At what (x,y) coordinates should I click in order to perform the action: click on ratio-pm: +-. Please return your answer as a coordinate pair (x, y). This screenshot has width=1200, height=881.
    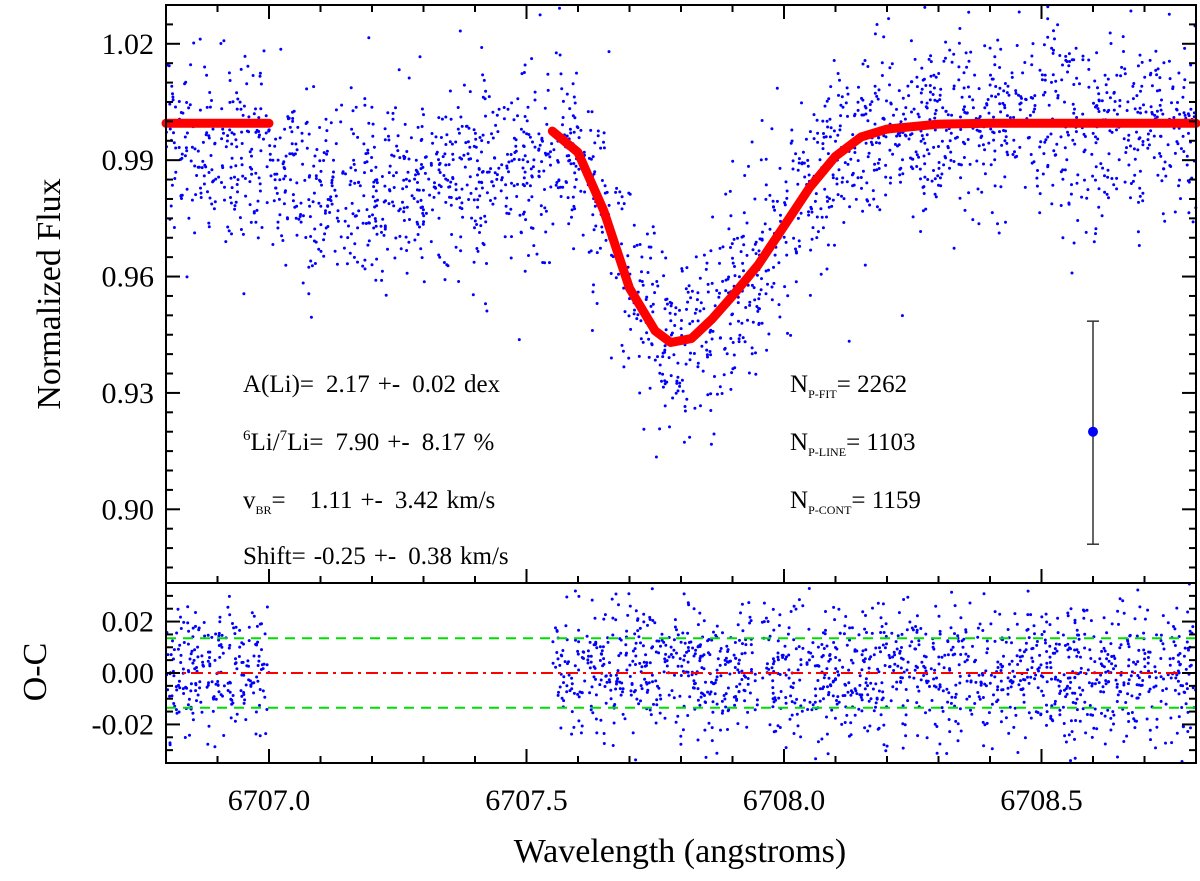
    Looking at the image, I should click on (398, 442).